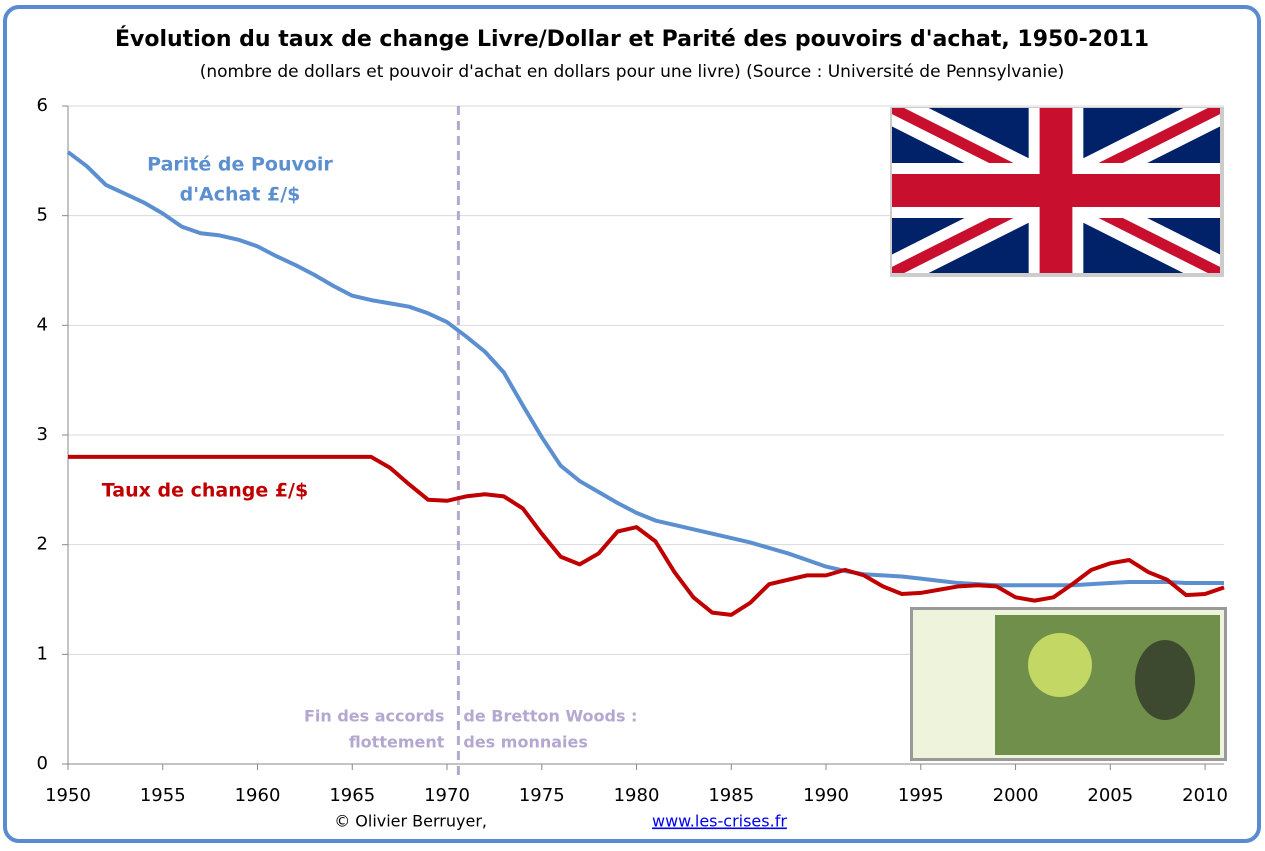 This screenshot has height=851, width=1265. I want to click on x-tick-label: 2010, so click(1205, 795).